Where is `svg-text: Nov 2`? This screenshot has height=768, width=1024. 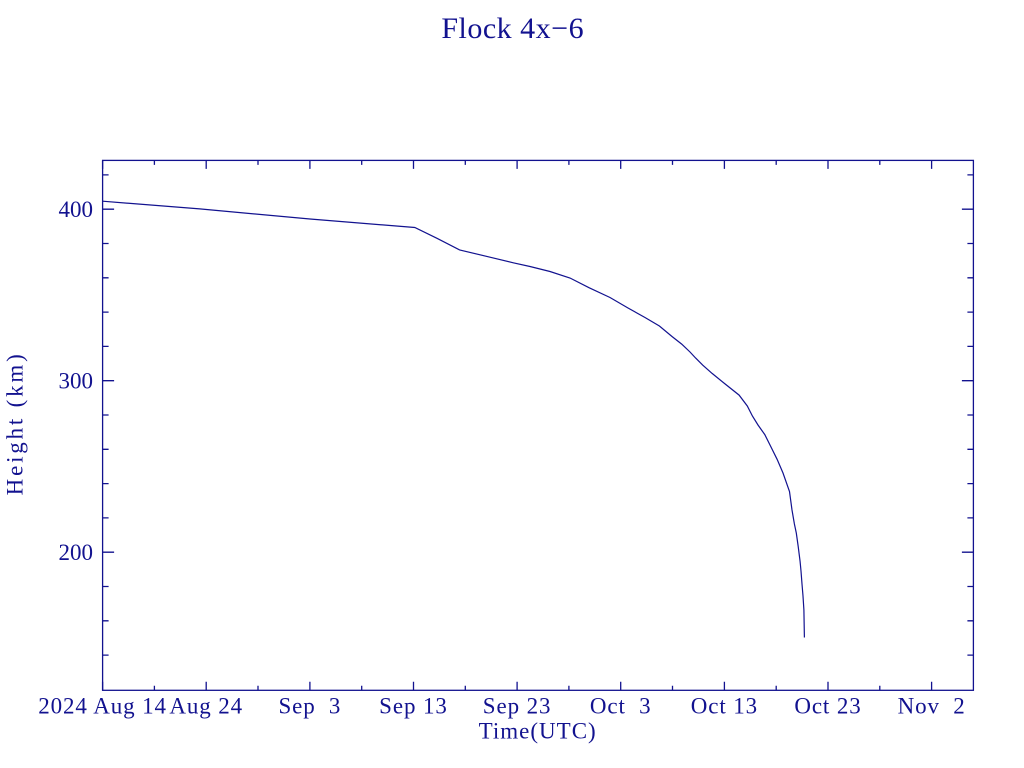
svg-text: Nov 2 is located at coordinates (932, 706).